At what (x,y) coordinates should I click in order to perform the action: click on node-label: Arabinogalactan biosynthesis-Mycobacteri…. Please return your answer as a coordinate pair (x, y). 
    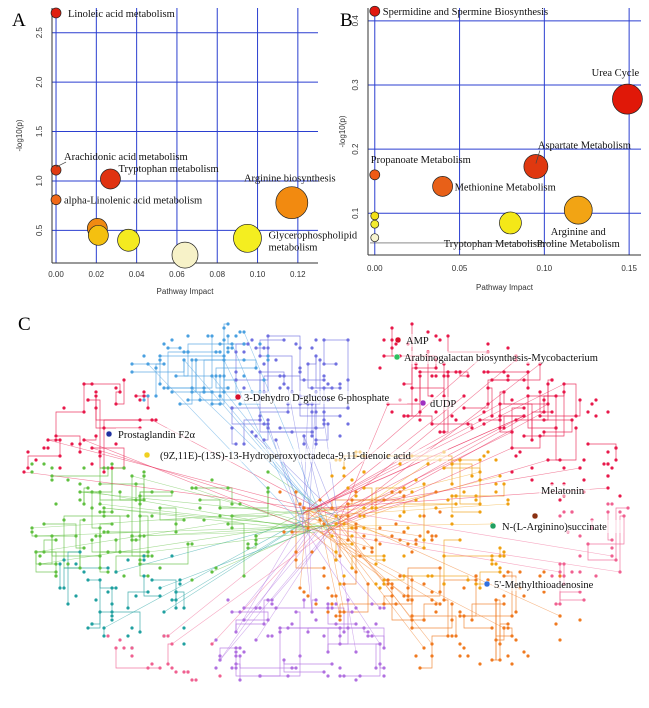
    Looking at the image, I should click on (501, 358).